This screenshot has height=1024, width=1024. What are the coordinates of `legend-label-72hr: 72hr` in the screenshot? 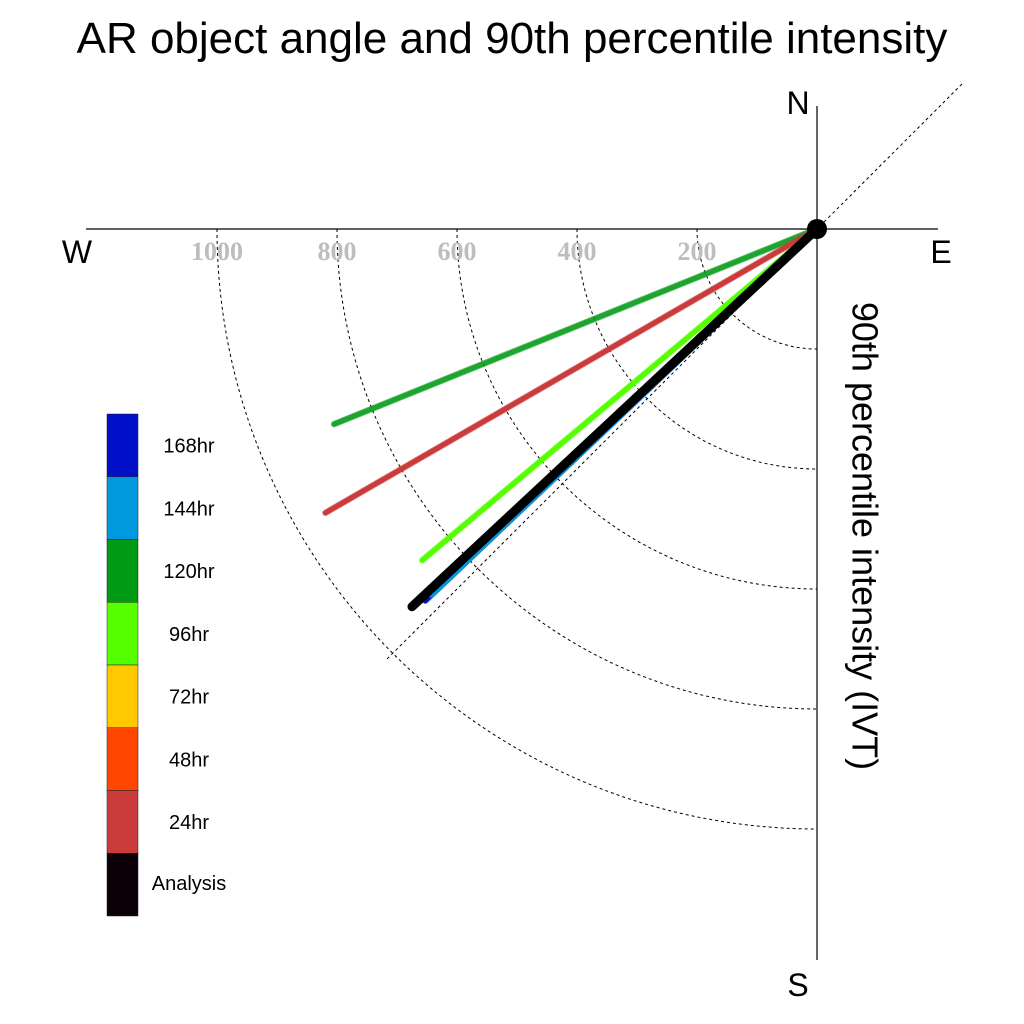 It's located at (189, 698).